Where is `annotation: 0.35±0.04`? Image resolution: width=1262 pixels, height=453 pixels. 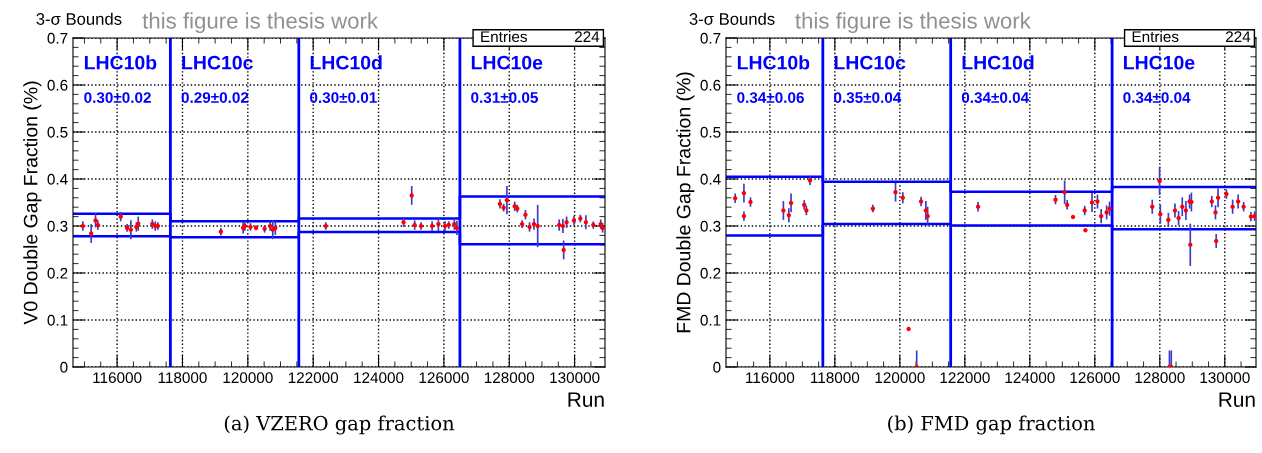
annotation: 0.35±0.04 is located at coordinates (868, 97).